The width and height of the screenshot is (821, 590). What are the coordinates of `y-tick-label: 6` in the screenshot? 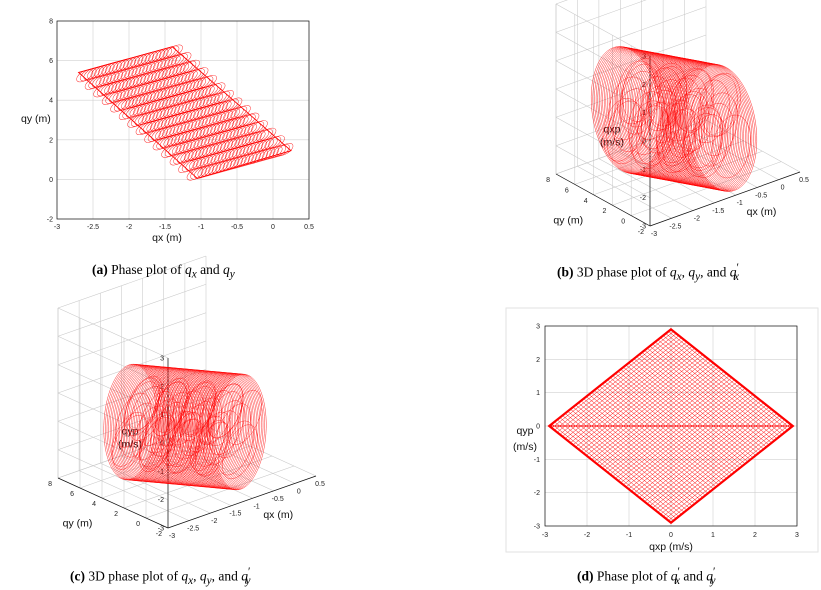 It's located at (51, 61).